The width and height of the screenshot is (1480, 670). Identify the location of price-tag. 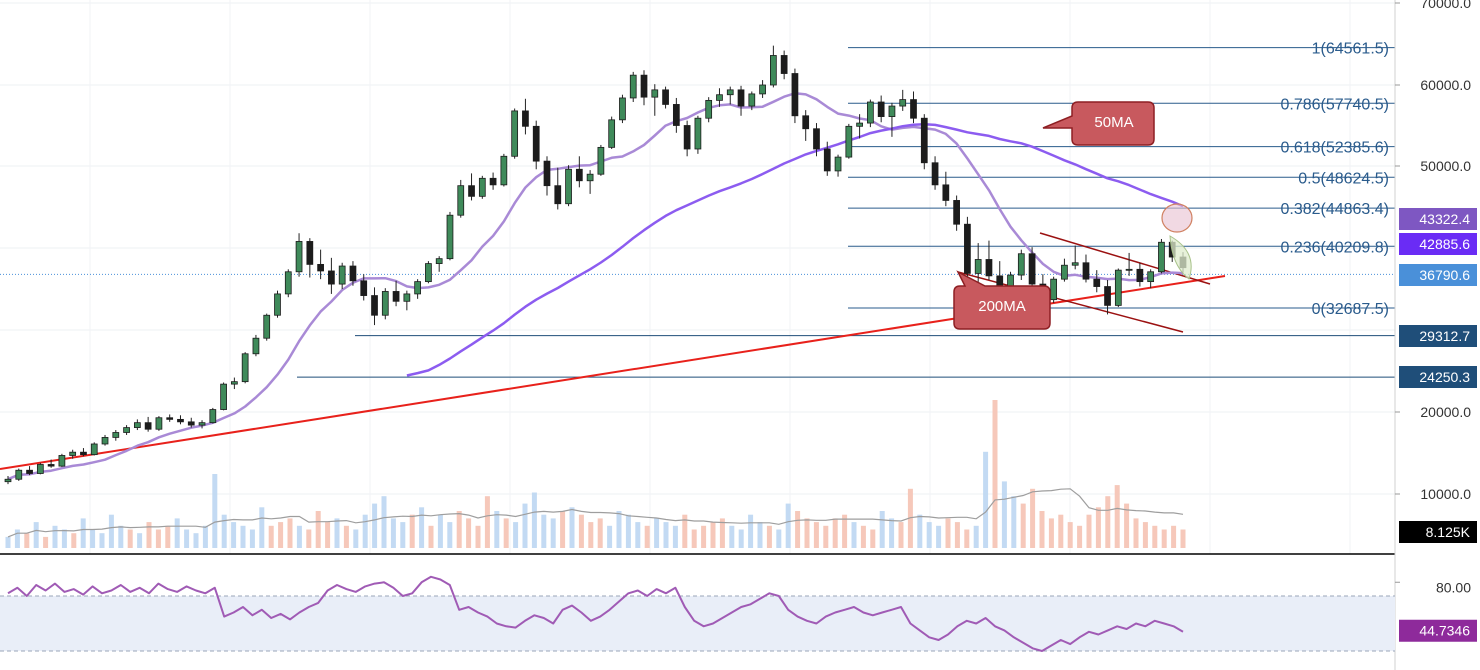
(1438, 244).